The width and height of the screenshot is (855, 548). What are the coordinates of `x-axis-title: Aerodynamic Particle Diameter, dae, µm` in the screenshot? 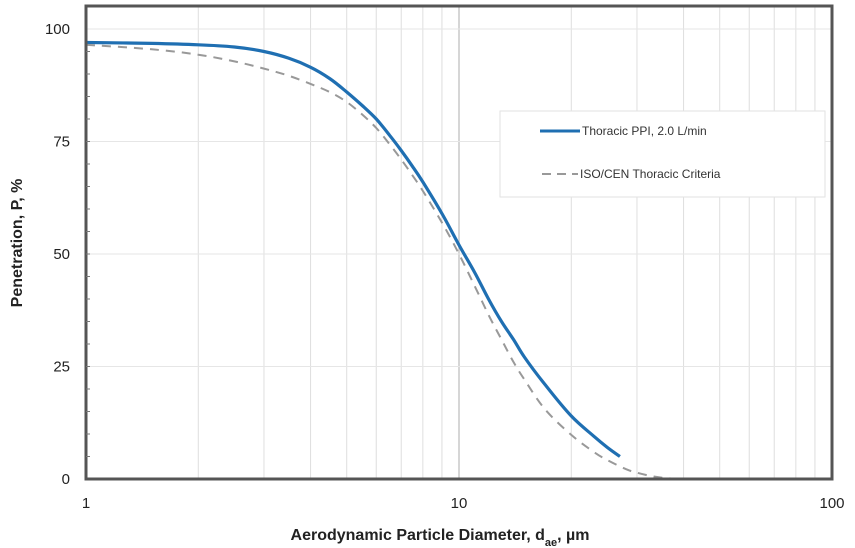 It's located at (440, 537).